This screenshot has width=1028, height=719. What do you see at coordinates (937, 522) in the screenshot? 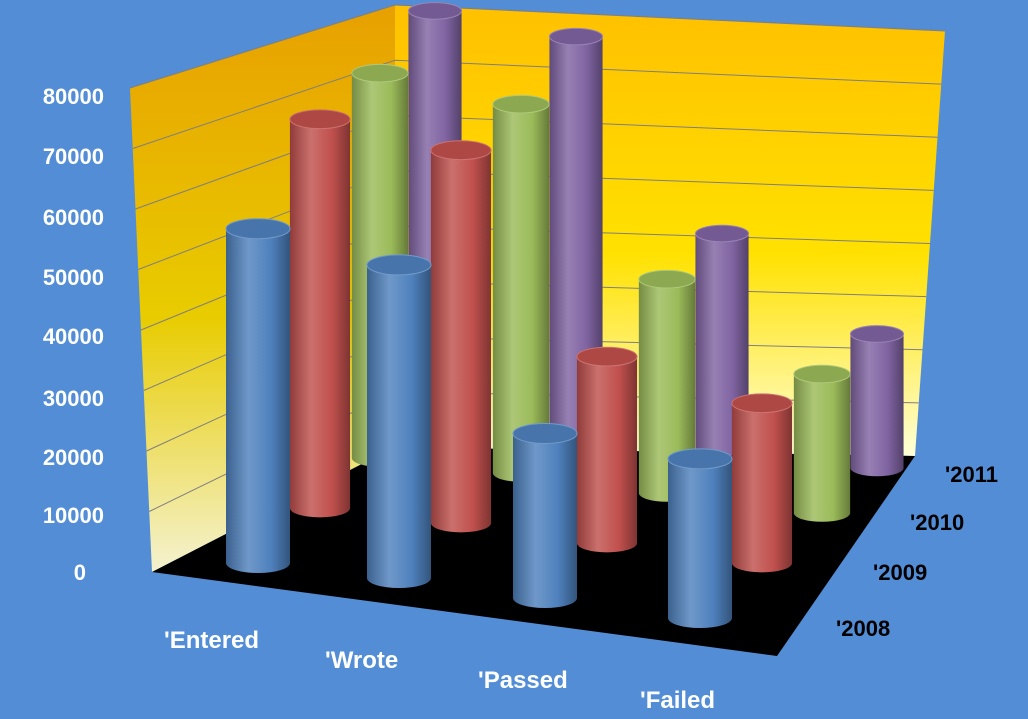
I see `z-tick-2010: '2010` at bounding box center [937, 522].